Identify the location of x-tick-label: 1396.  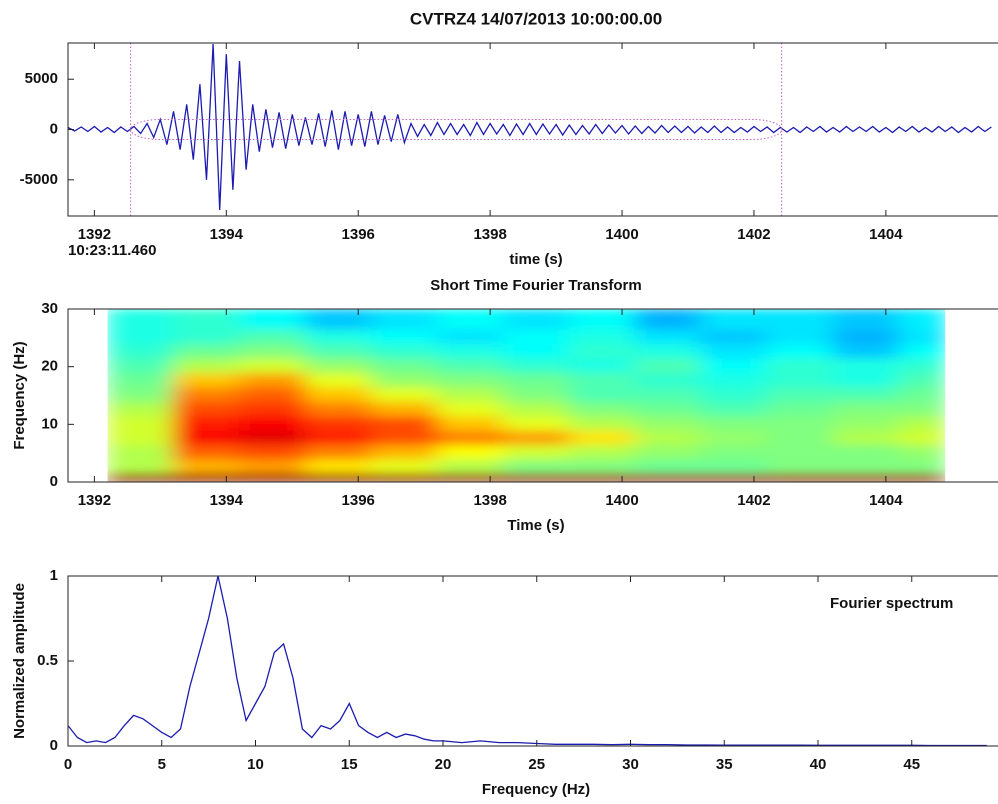
(358, 500).